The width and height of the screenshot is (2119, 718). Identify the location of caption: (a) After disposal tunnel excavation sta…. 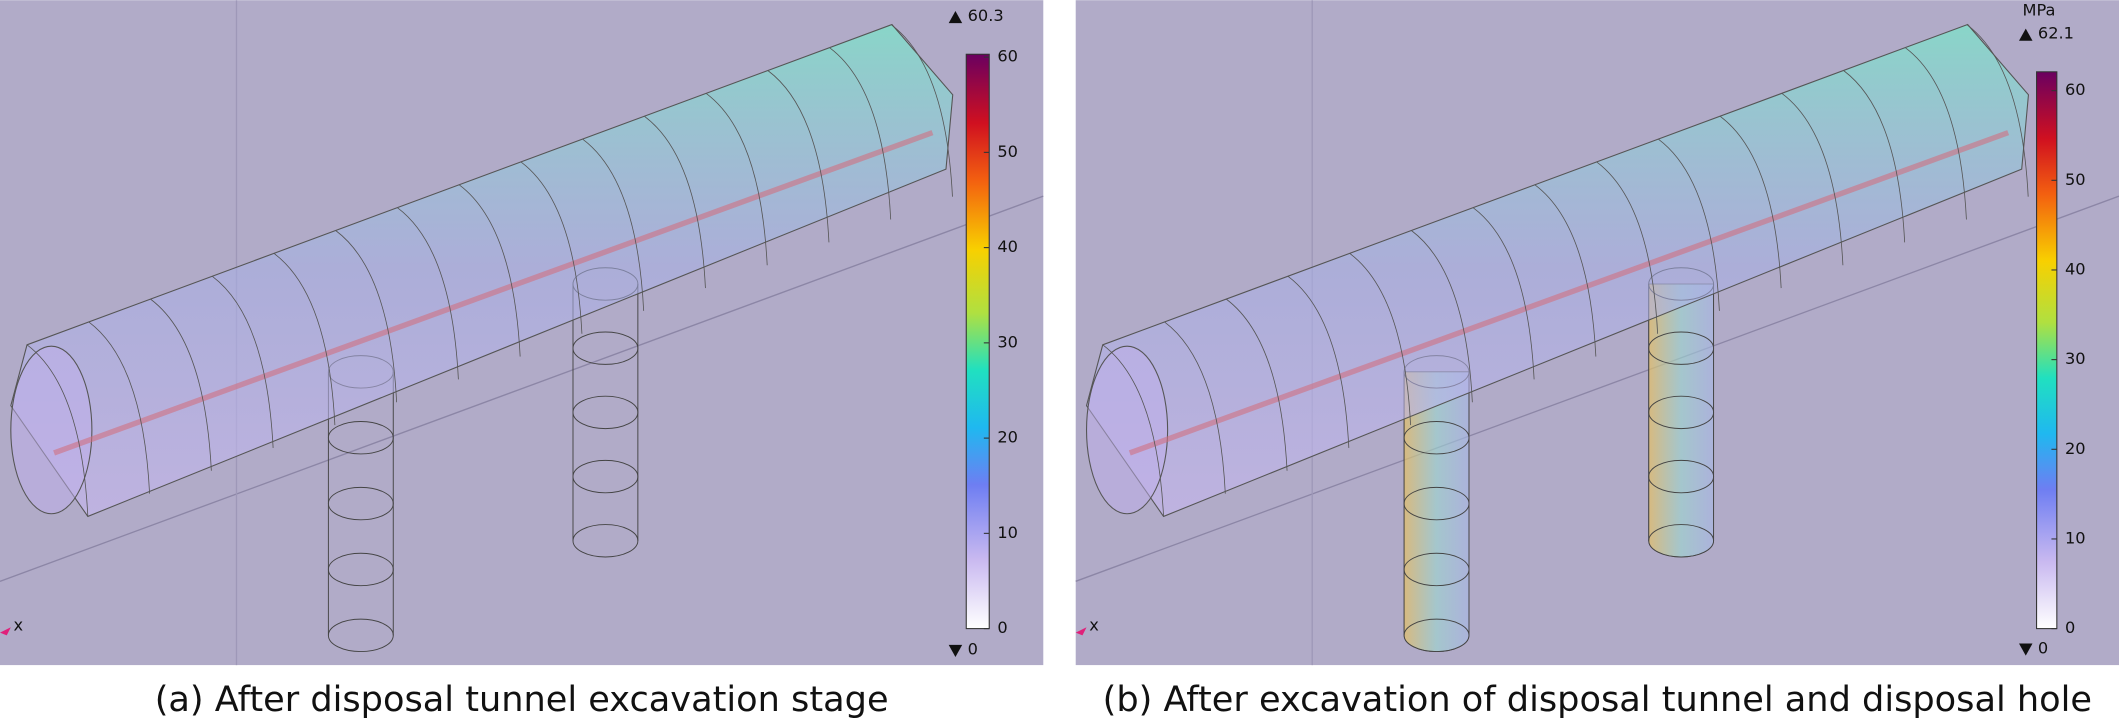
(522, 698).